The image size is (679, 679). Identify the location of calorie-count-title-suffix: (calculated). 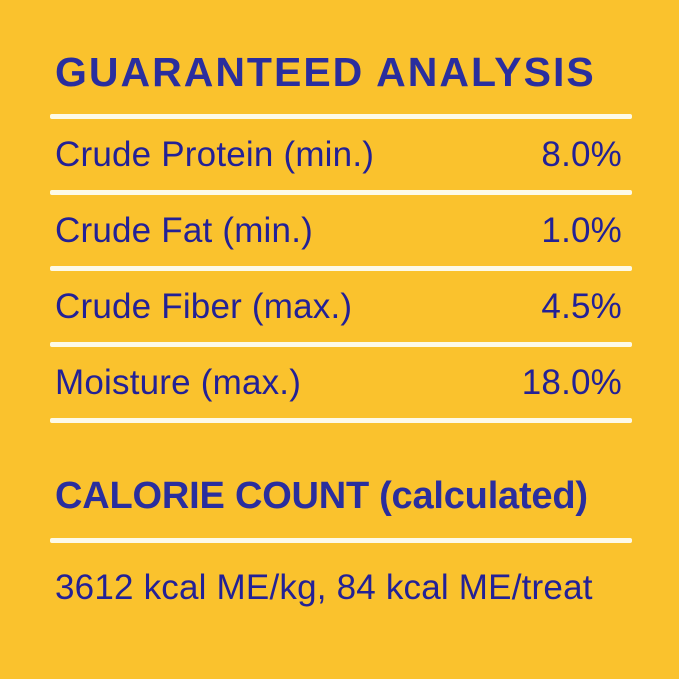
(483, 496).